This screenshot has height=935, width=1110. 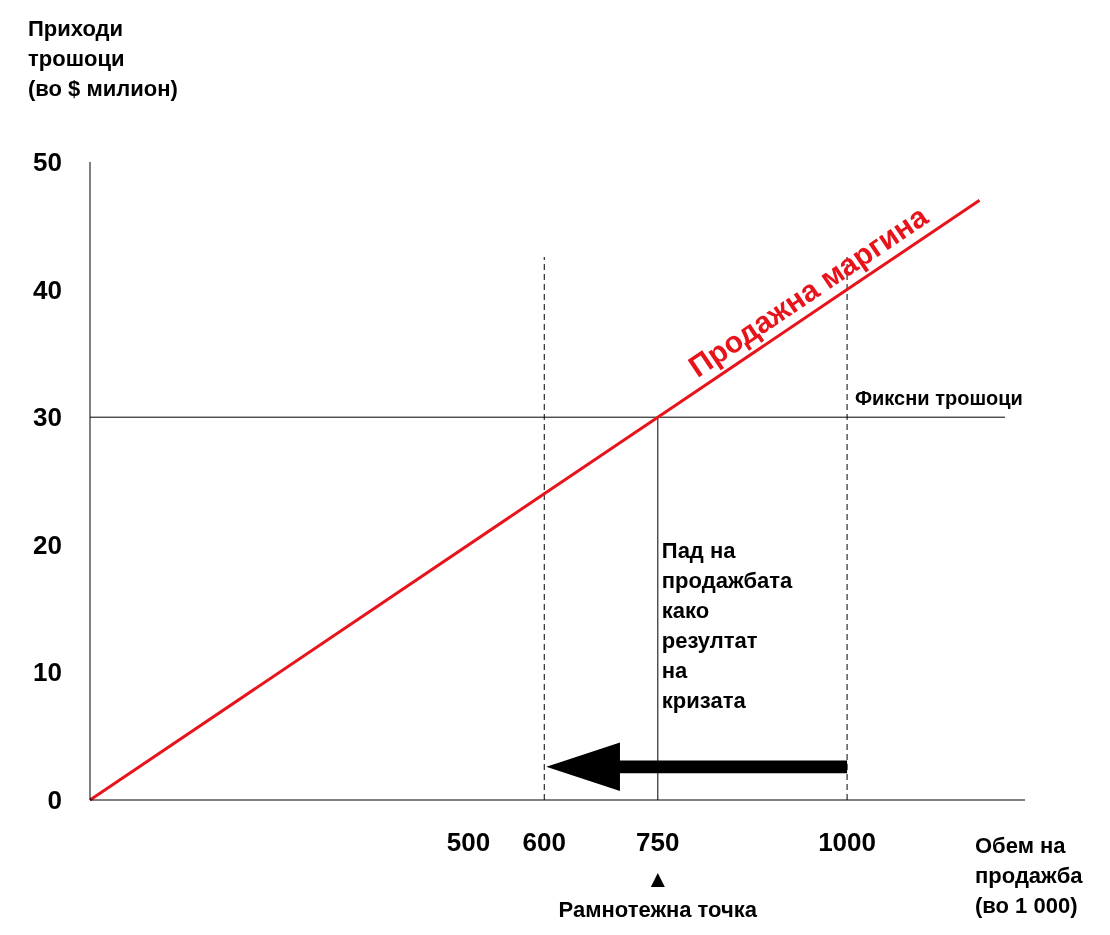 I want to click on y-tick-label: 10, so click(x=47, y=672).